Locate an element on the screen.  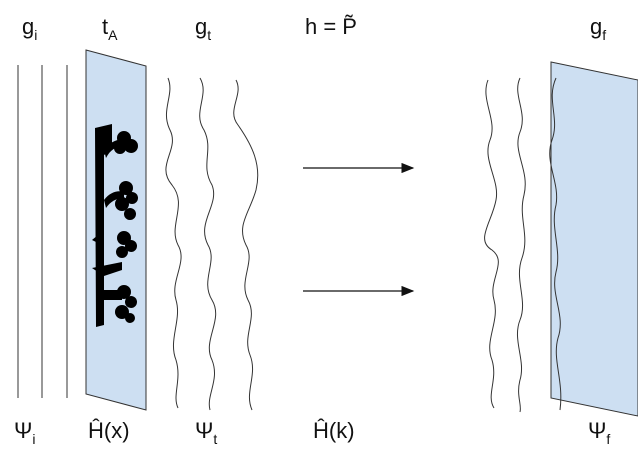
label: gf is located at coordinates (598, 28).